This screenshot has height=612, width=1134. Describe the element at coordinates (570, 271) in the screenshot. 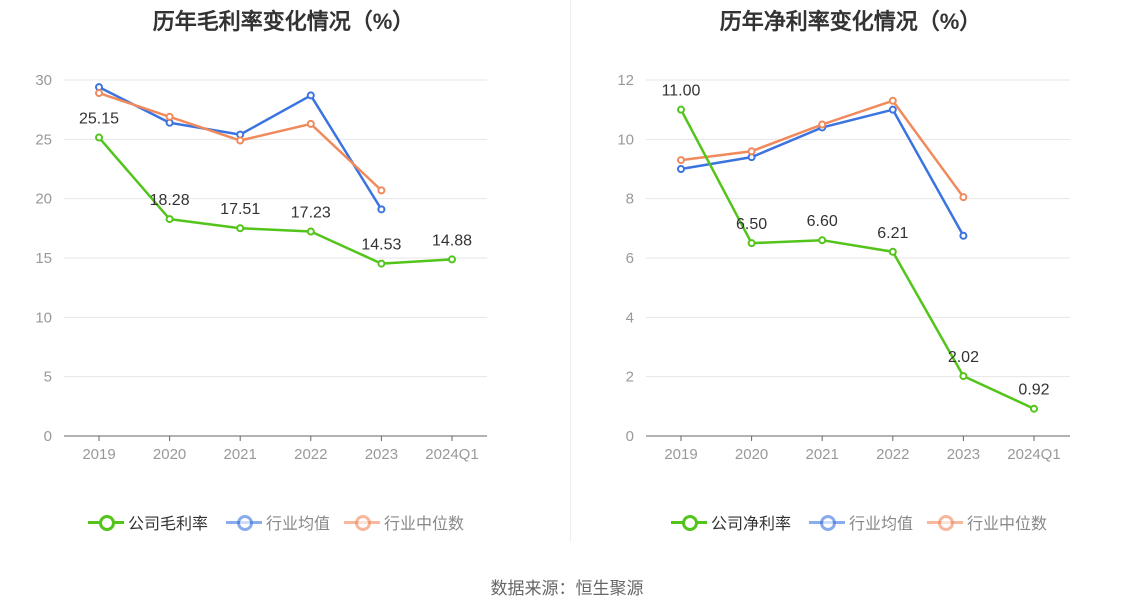

I see `panel-divider` at that location.